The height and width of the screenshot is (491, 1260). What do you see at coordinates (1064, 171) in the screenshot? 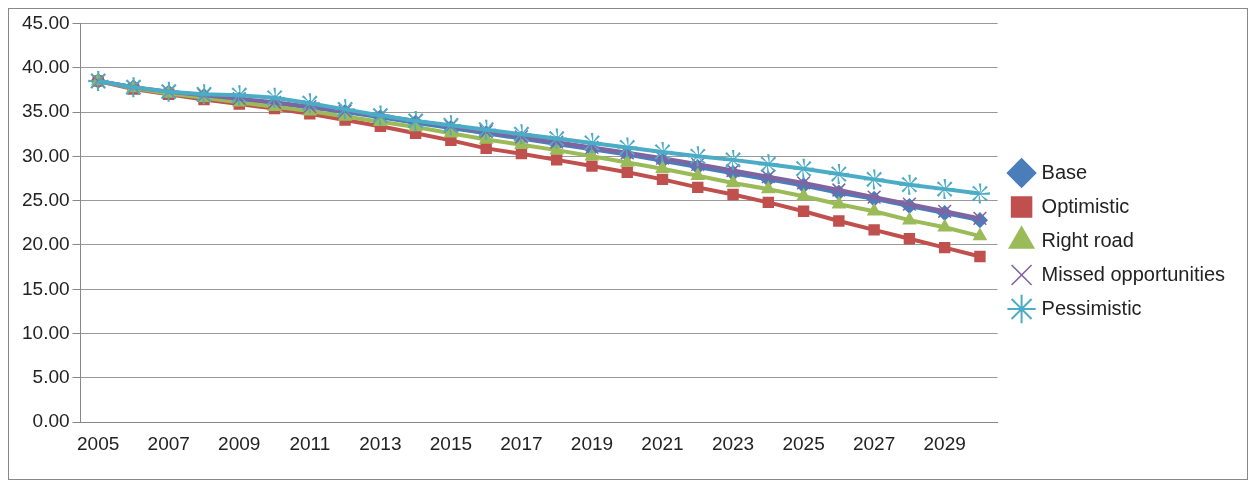
I see `legend-label: Base` at bounding box center [1064, 171].